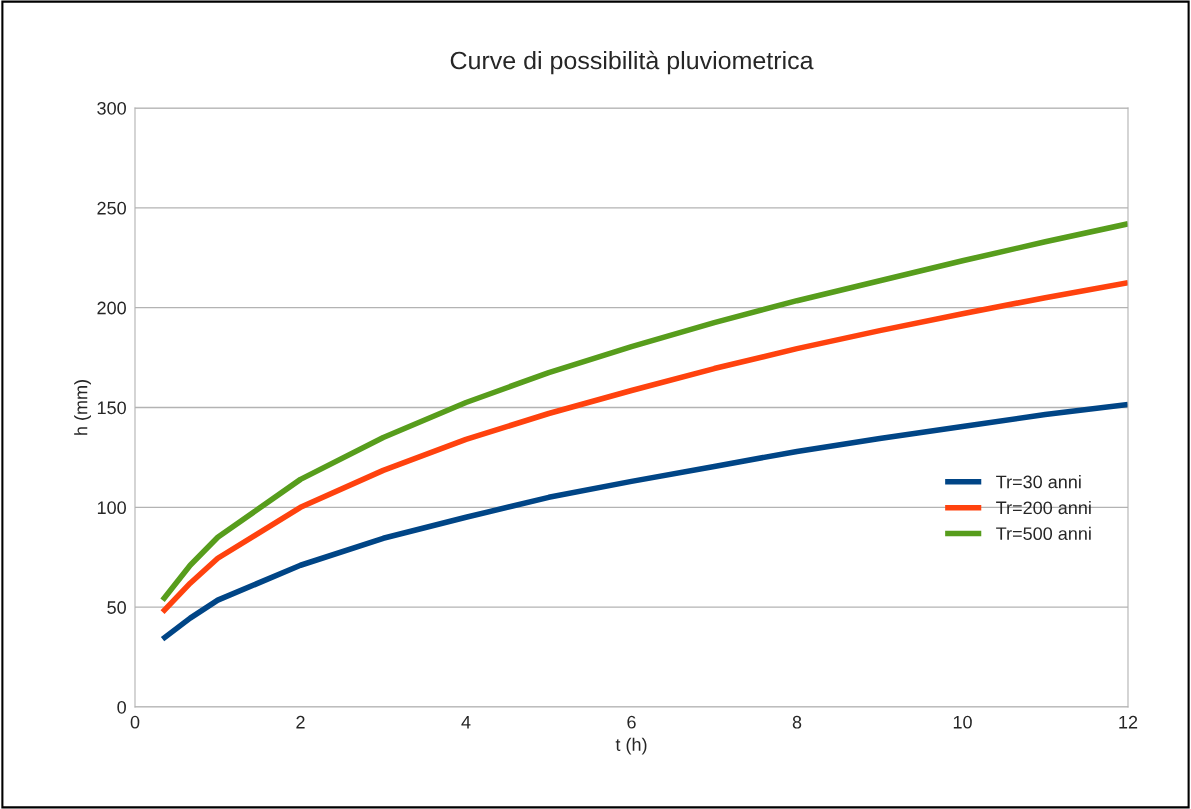 The width and height of the screenshot is (1191, 809). What do you see at coordinates (111, 408) in the screenshot?
I see `y-tick-label: 150` at bounding box center [111, 408].